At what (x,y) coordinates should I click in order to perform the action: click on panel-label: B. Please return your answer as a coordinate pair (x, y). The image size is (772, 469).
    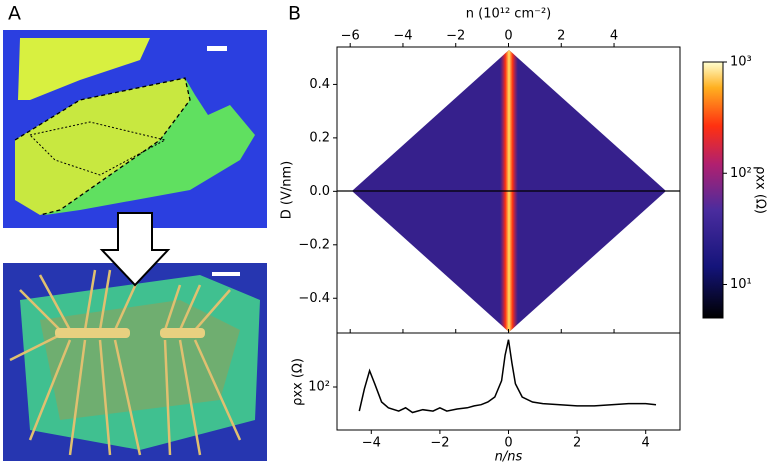
    Looking at the image, I should click on (294, 14).